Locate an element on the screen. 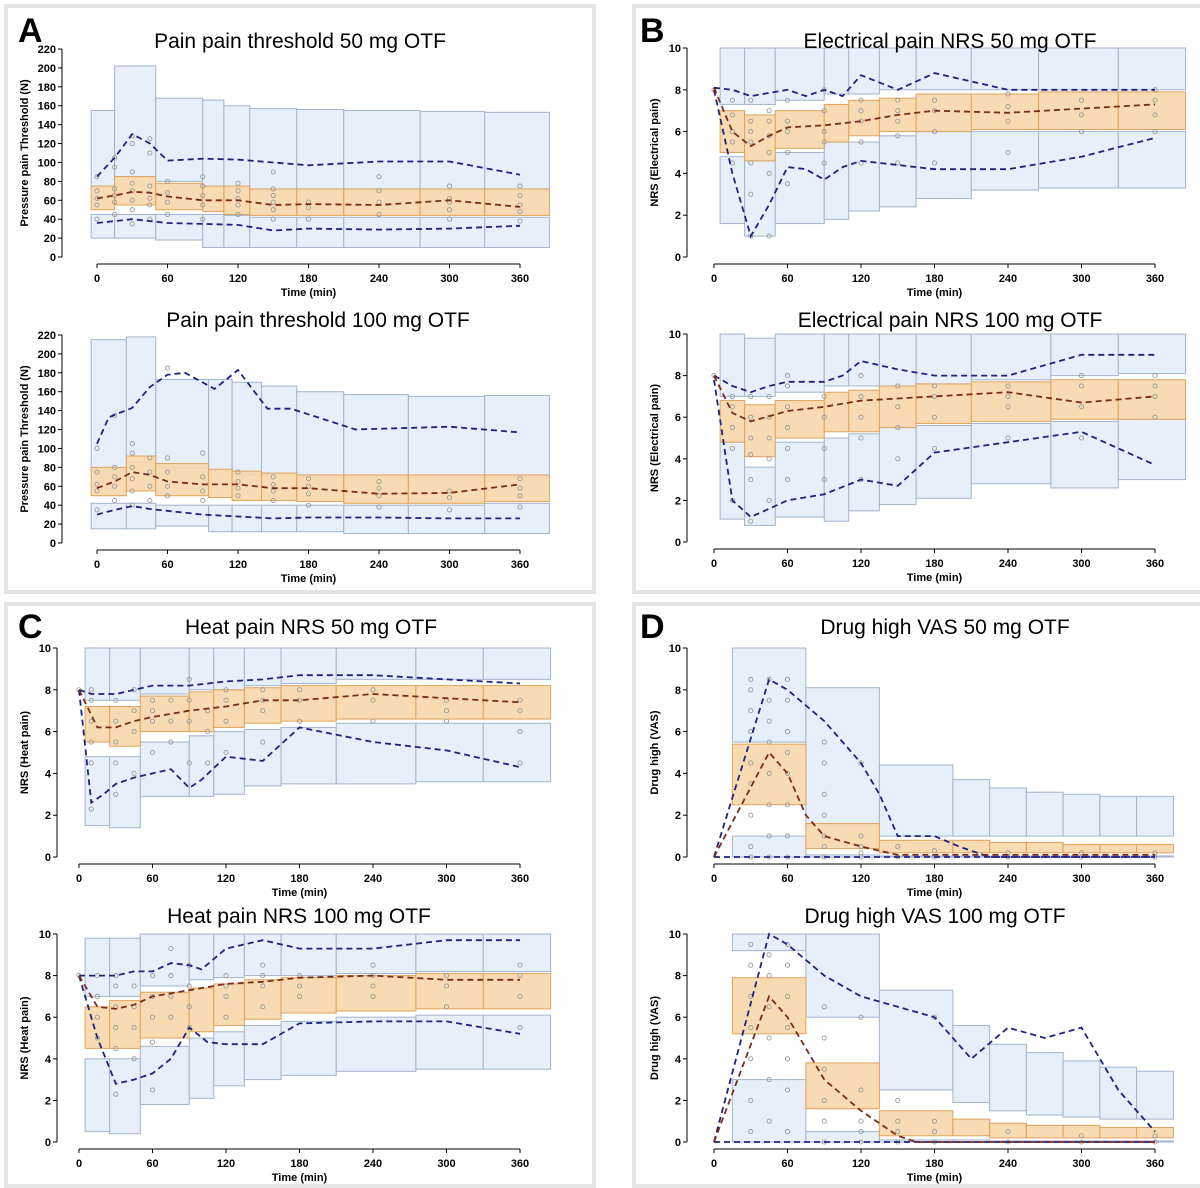  median-line is located at coordinates (308, 199).